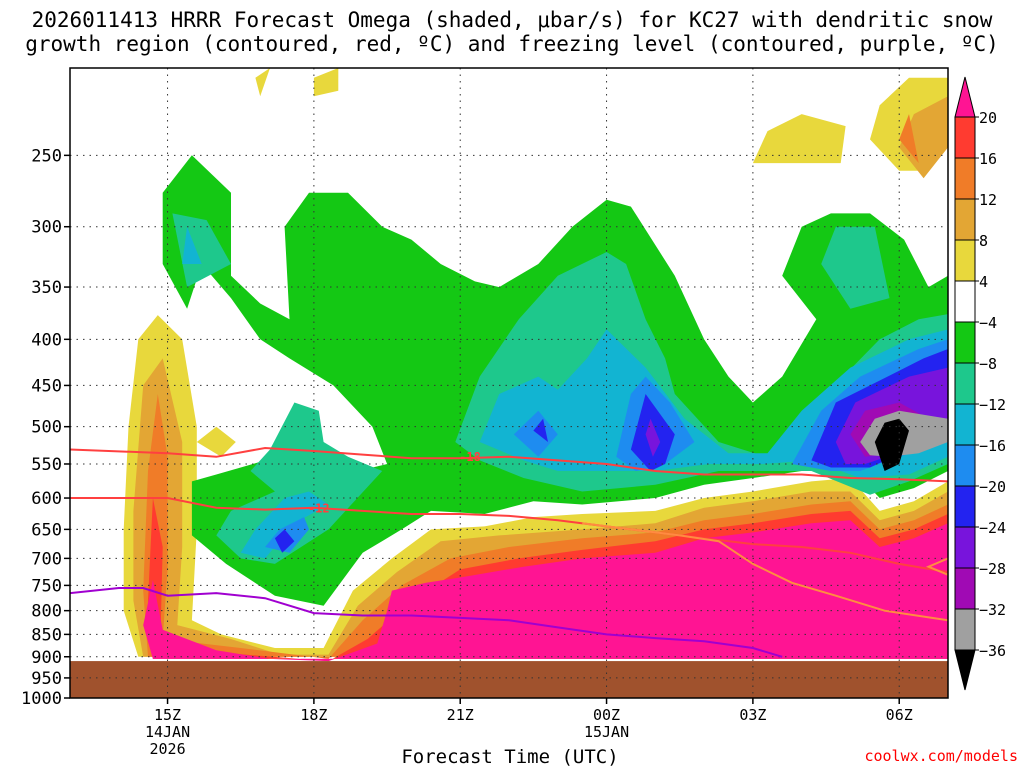 Image resolution: width=1024 pixels, height=768 pixels. Describe the element at coordinates (988, 118) in the screenshot. I see `colorbar-label: 20` at that location.